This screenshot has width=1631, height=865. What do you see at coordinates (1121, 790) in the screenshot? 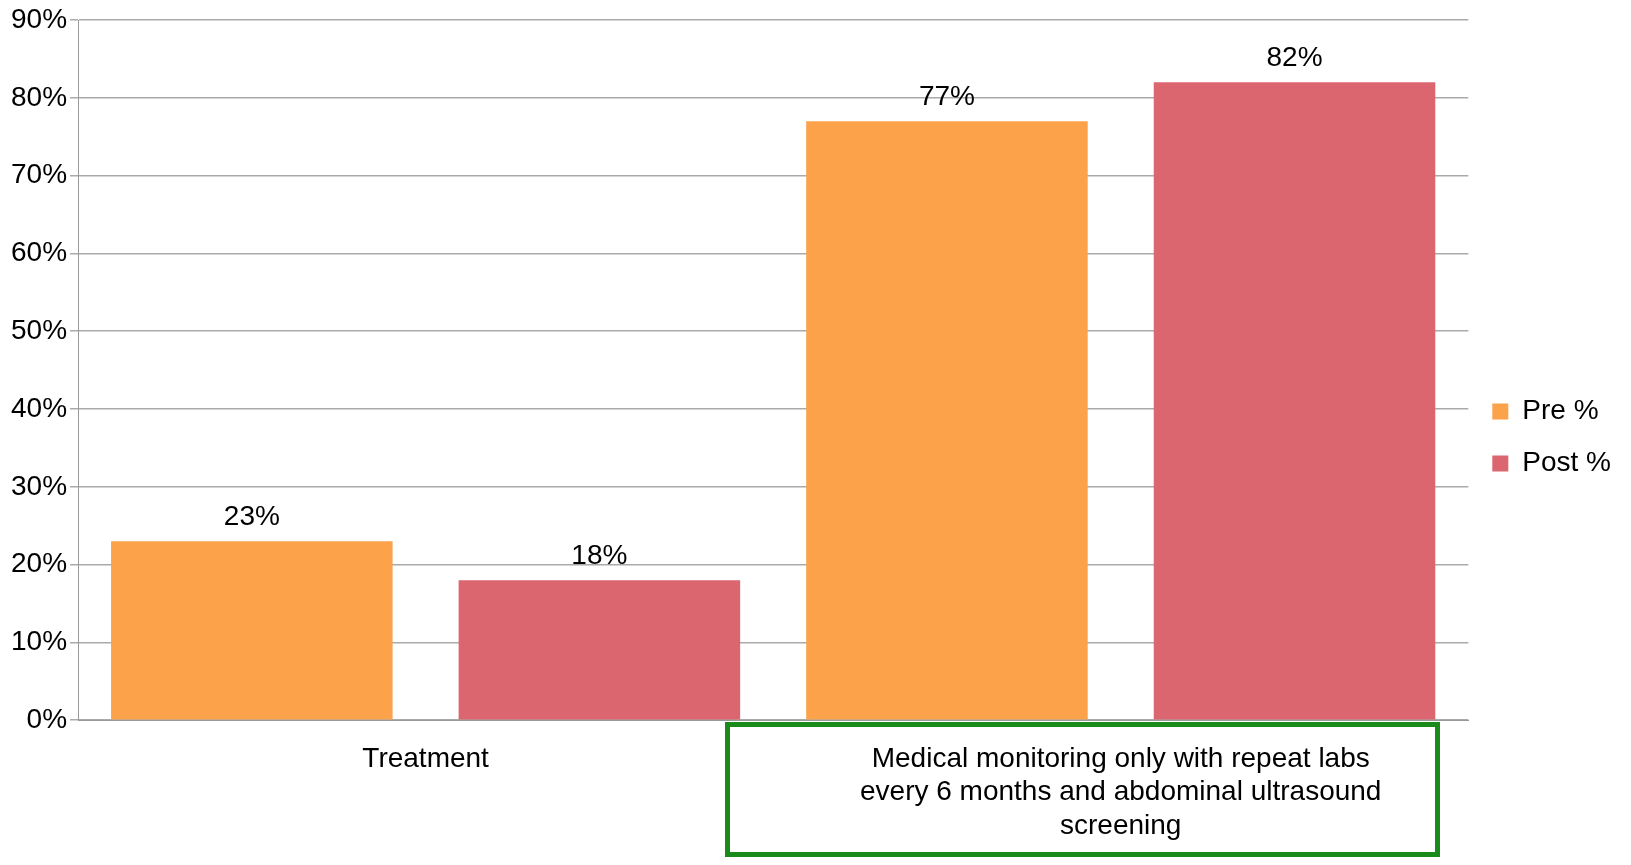
I see `x-tick-label: Medical monitoring only with repeat labs every 6 months and abdominal ultrasound screening` at bounding box center [1121, 790].